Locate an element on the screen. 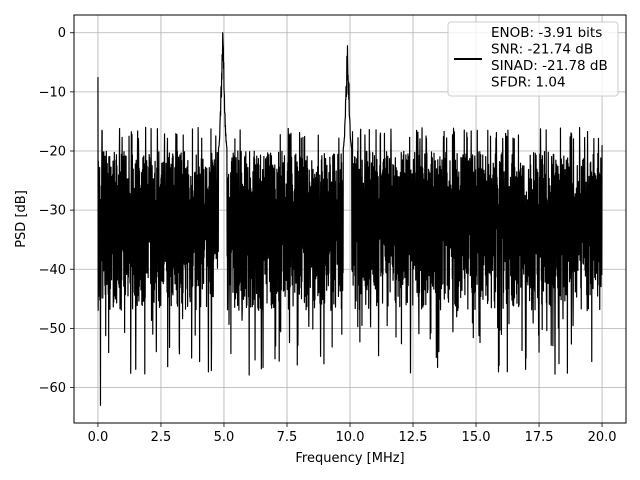  x-tick-label: 20.0 is located at coordinates (602, 437).